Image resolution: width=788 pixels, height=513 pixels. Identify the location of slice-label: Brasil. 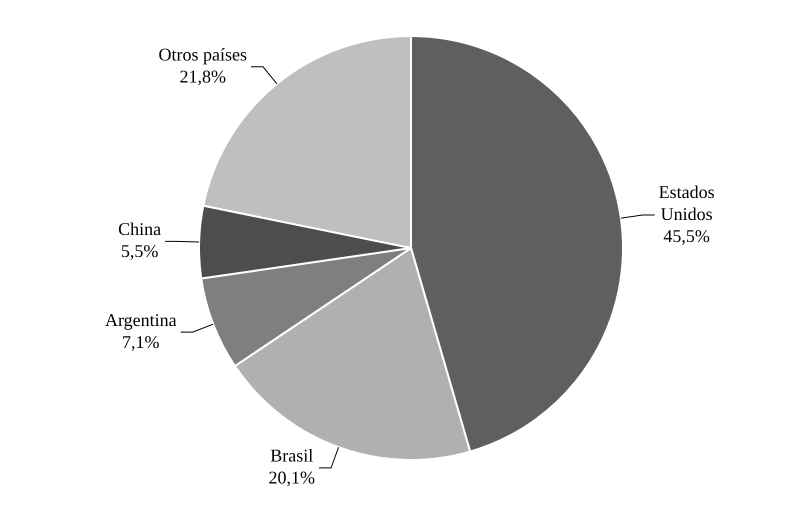
(292, 456).